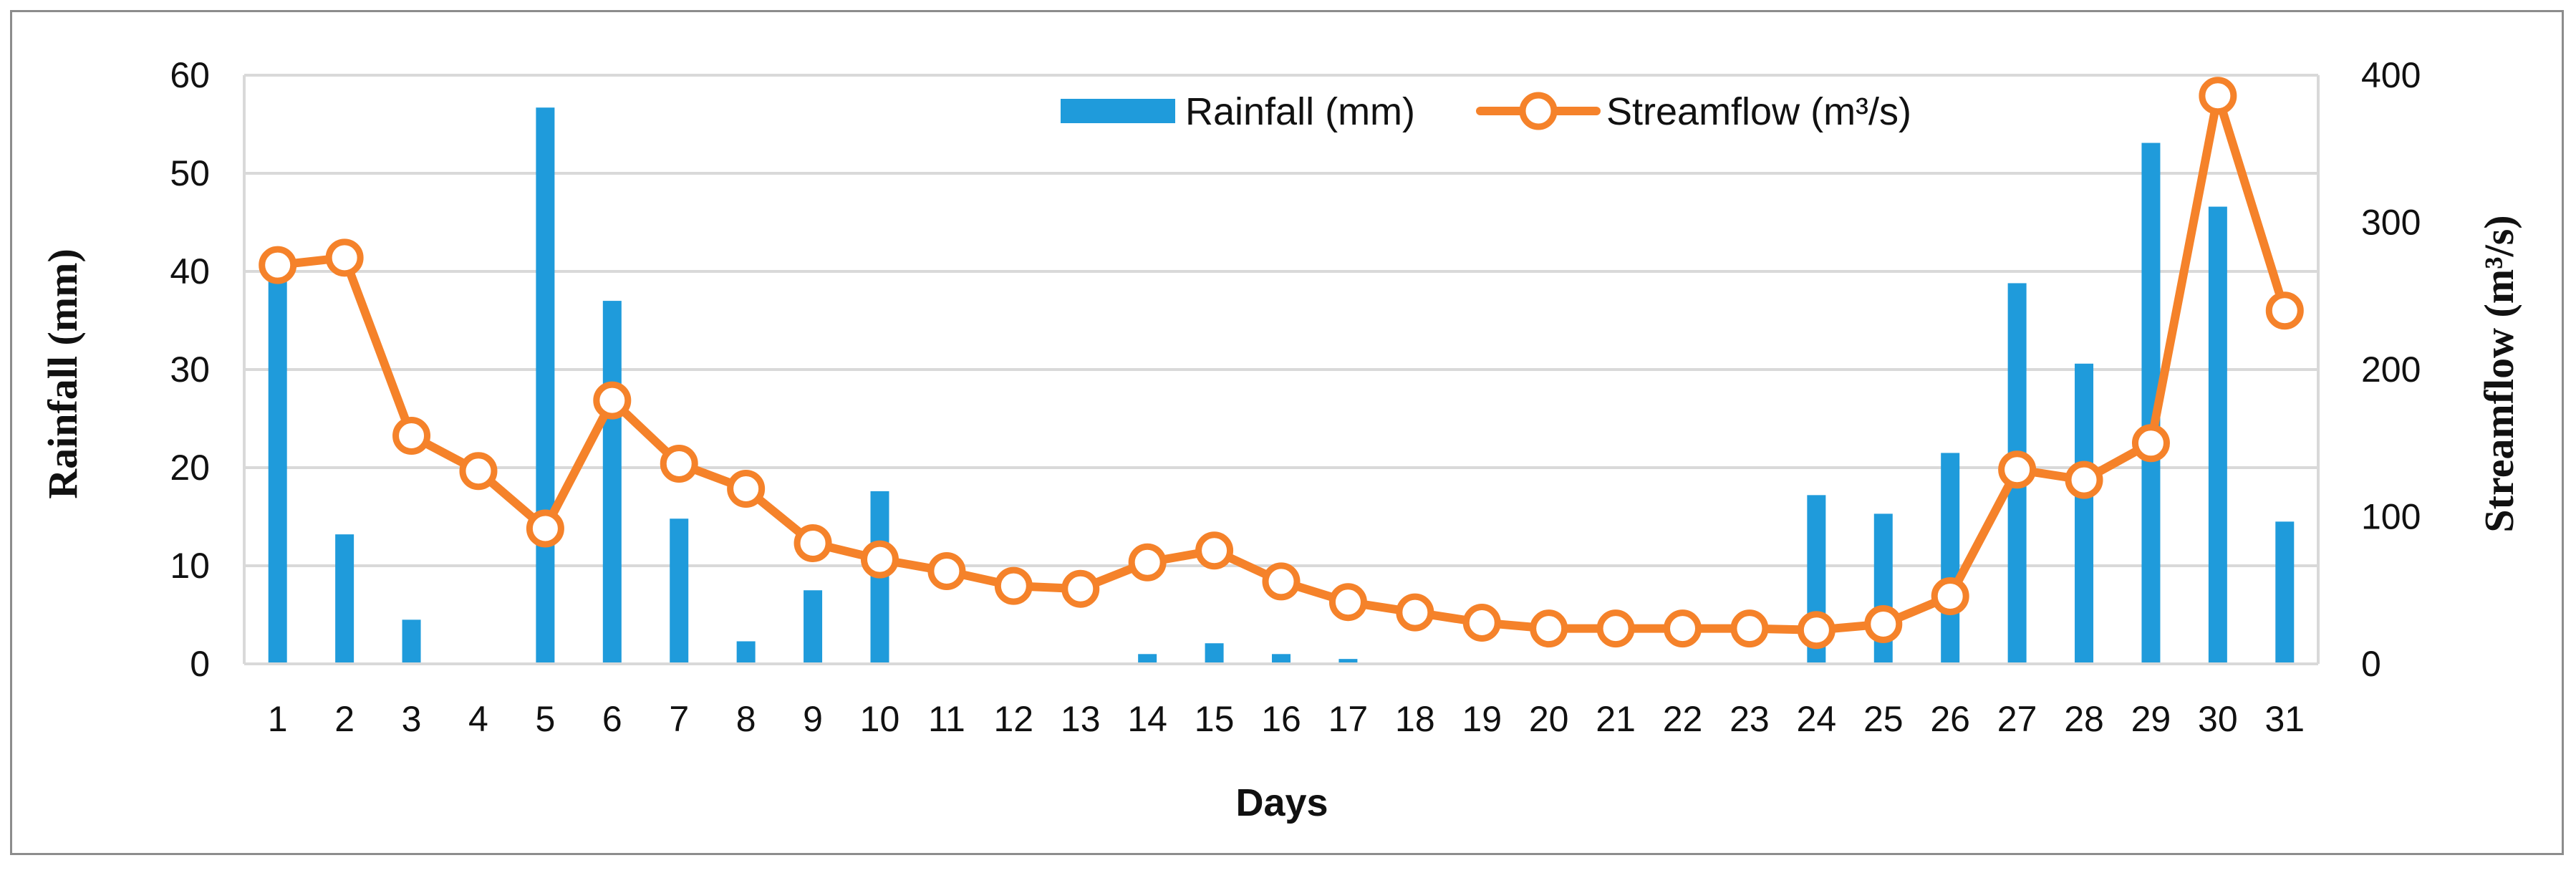 The width and height of the screenshot is (2576, 878). I want to click on right-y-ticks: 0 100 200 300 400, so click(2391, 369).